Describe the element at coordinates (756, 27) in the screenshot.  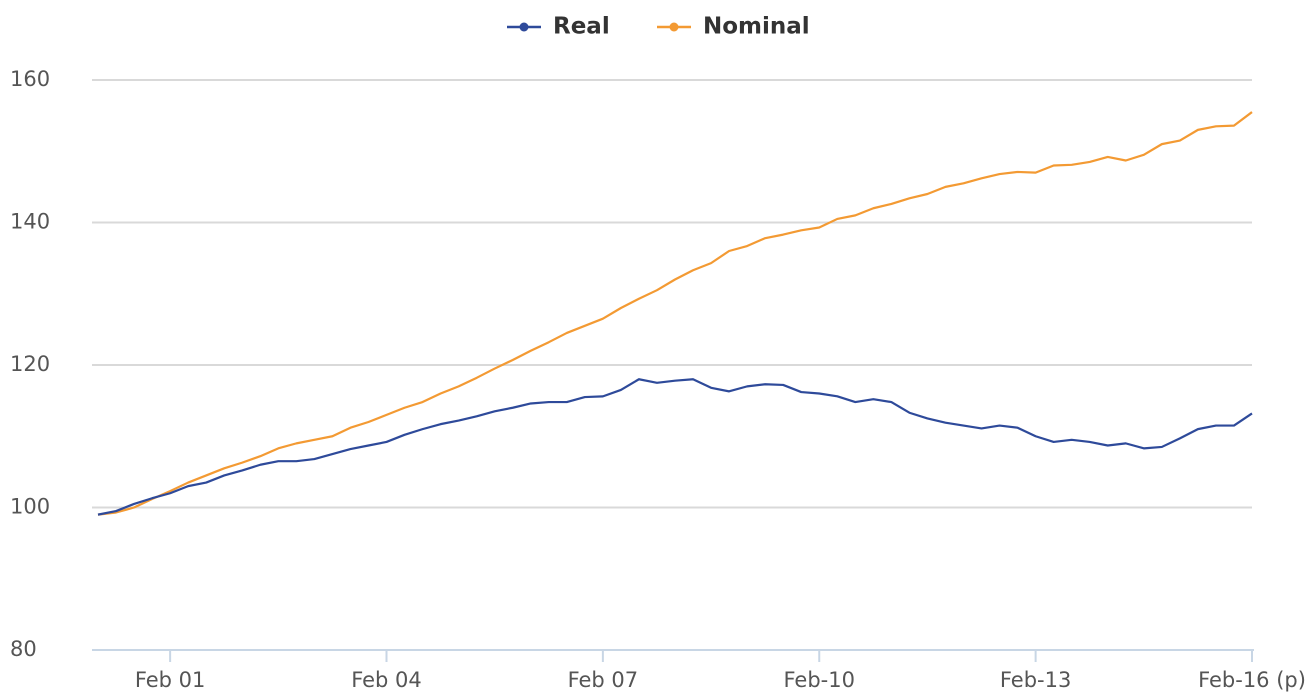
I see `legend-label: Nominal` at that location.